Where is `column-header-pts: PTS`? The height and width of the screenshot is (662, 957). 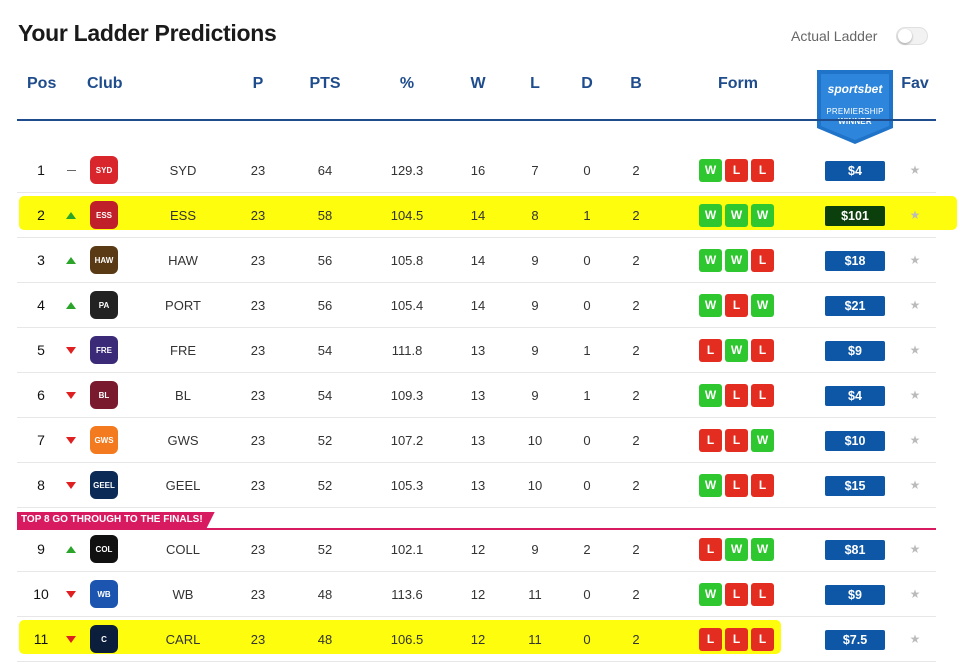 column-header-pts: PTS is located at coordinates (325, 83).